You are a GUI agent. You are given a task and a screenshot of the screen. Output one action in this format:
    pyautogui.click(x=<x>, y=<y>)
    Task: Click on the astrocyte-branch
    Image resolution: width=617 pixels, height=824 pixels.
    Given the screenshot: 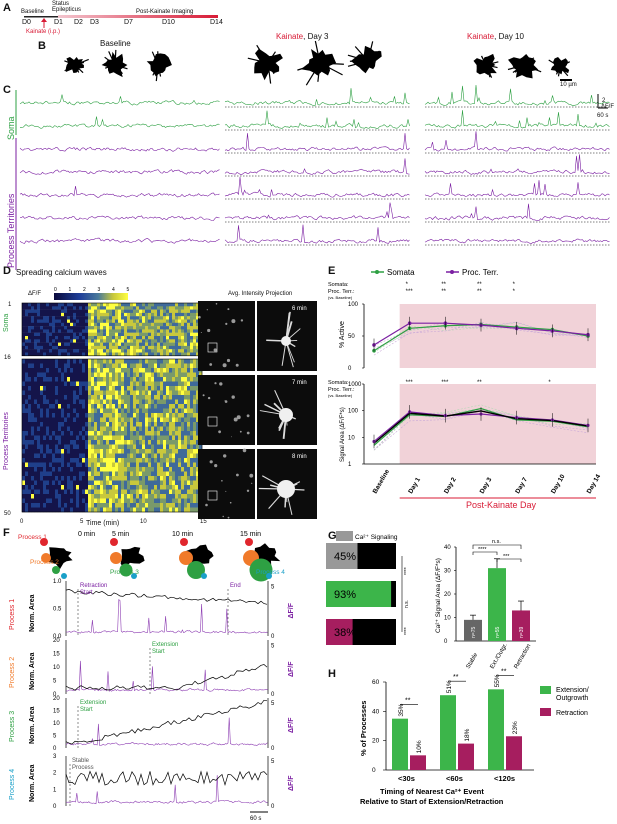 What is the action you would take?
    pyautogui.click(x=521, y=70)
    